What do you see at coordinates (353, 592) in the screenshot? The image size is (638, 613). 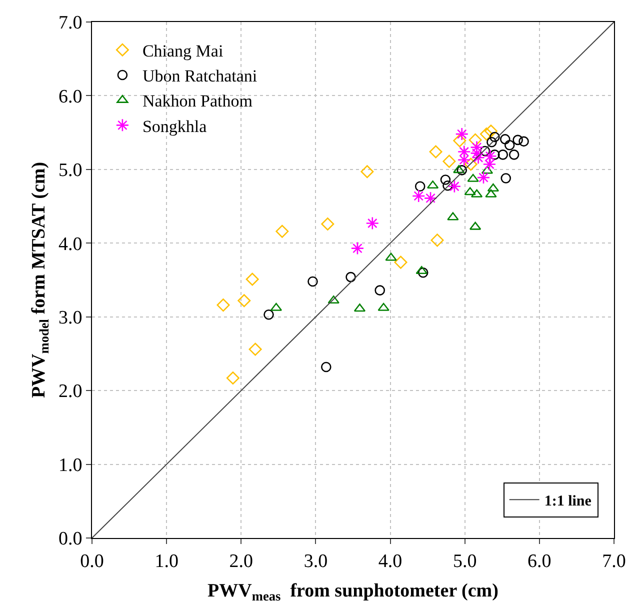 I see `x-axis-title: PWV$_{meas}$ from sunphotometer (cm)` at bounding box center [353, 592].